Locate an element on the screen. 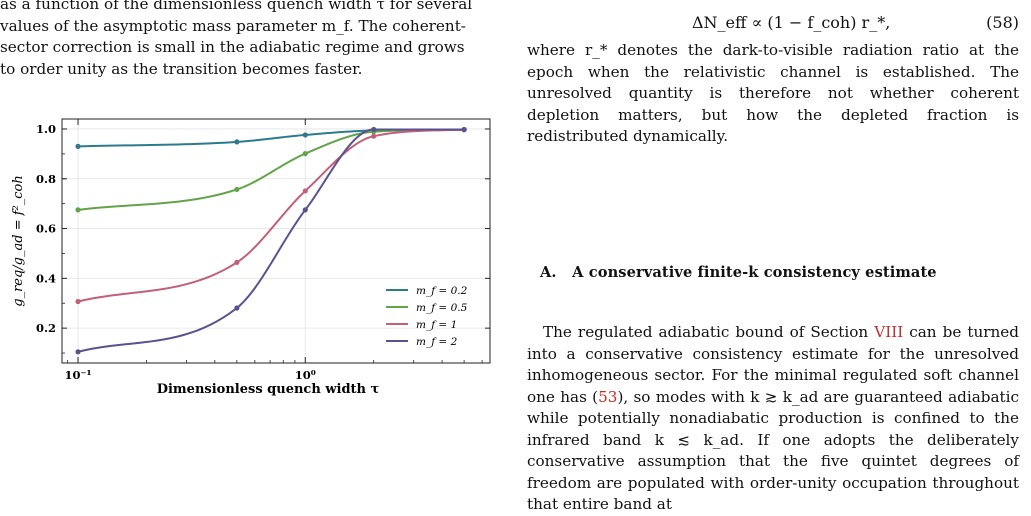  y-axis-label-group: g_req/g_ad = f²_coh is located at coordinates (18, 241).